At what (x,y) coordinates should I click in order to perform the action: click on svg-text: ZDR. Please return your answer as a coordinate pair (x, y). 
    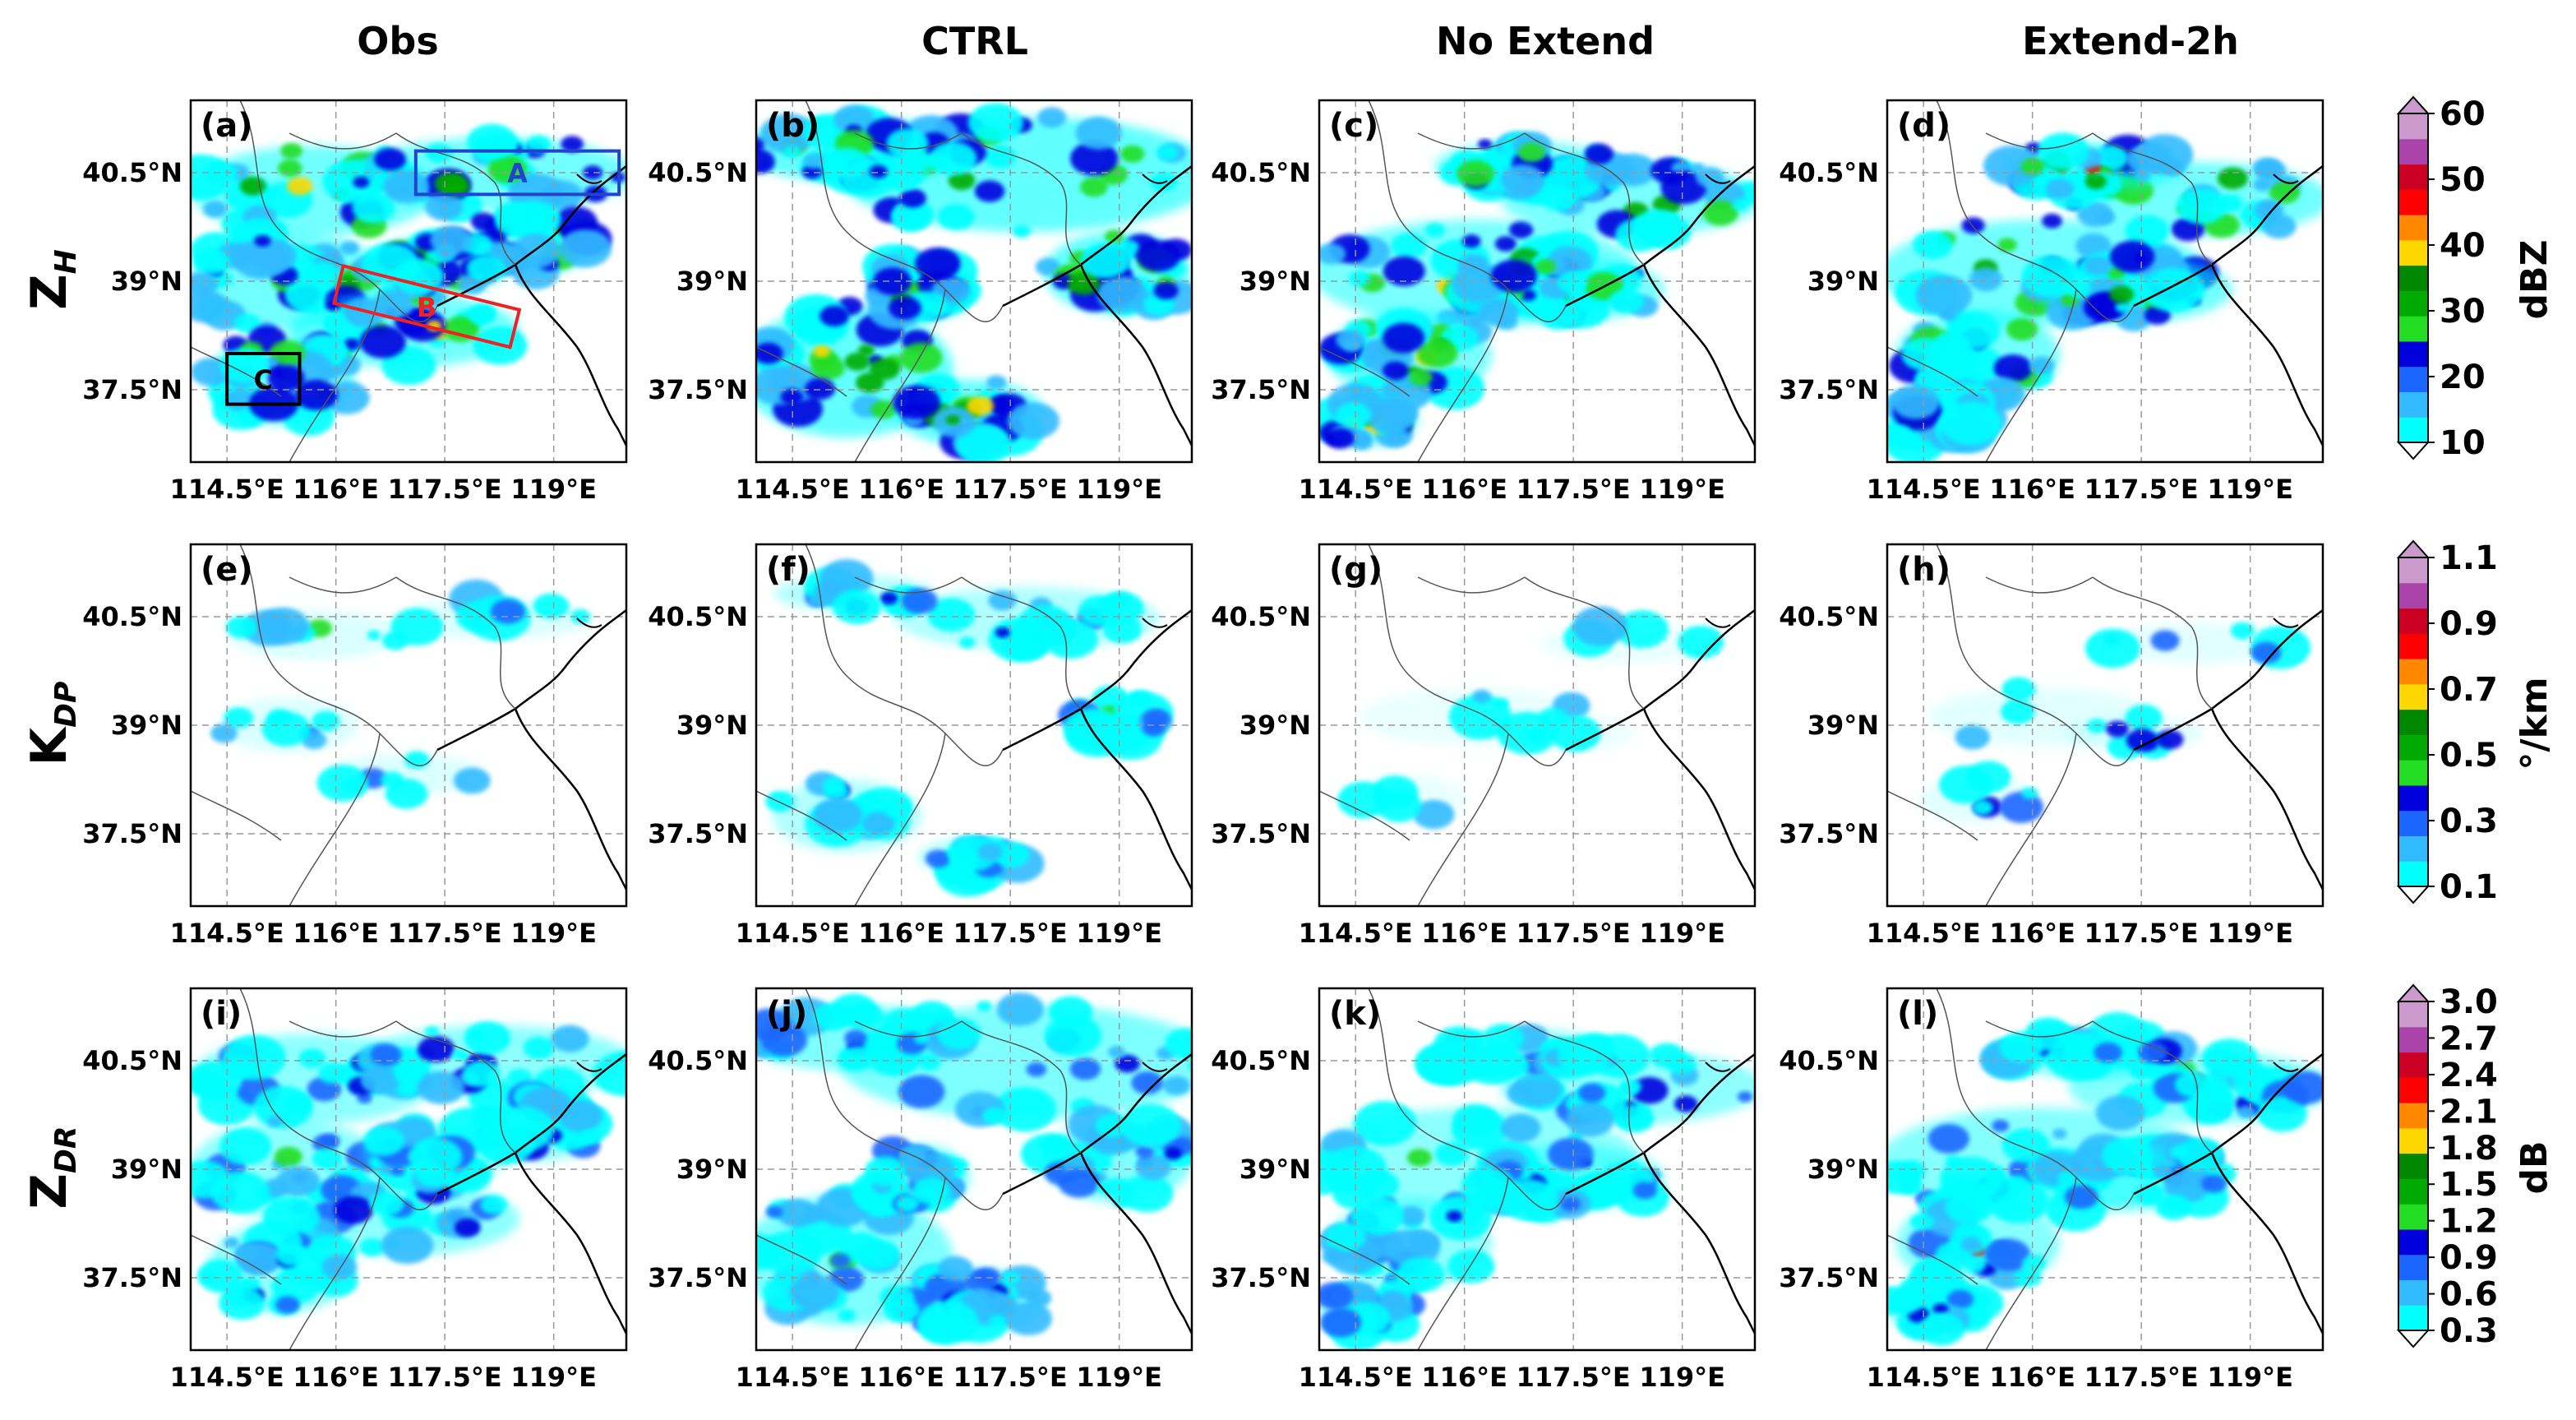
    Looking at the image, I should click on (52, 1168).